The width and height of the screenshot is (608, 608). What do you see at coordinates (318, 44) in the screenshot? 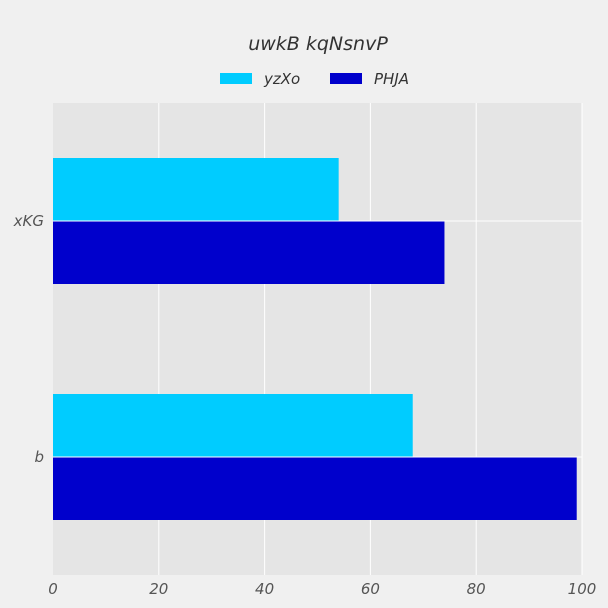
I see `chart-title: uwkB kqNsnvP` at bounding box center [318, 44].